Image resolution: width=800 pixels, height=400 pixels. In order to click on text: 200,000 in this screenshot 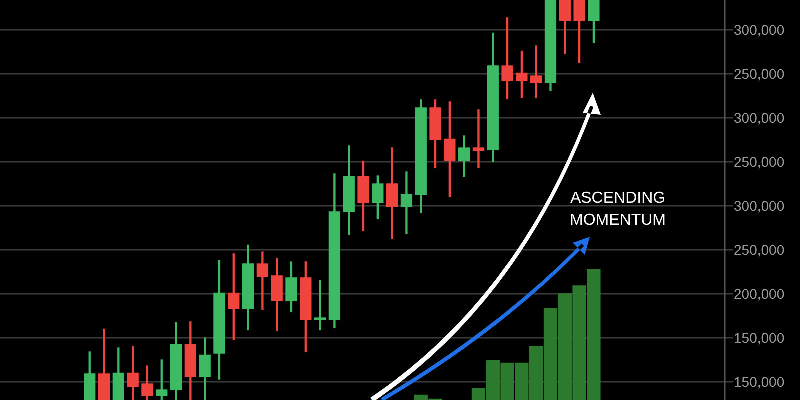, I will do `click(759, 294)`.